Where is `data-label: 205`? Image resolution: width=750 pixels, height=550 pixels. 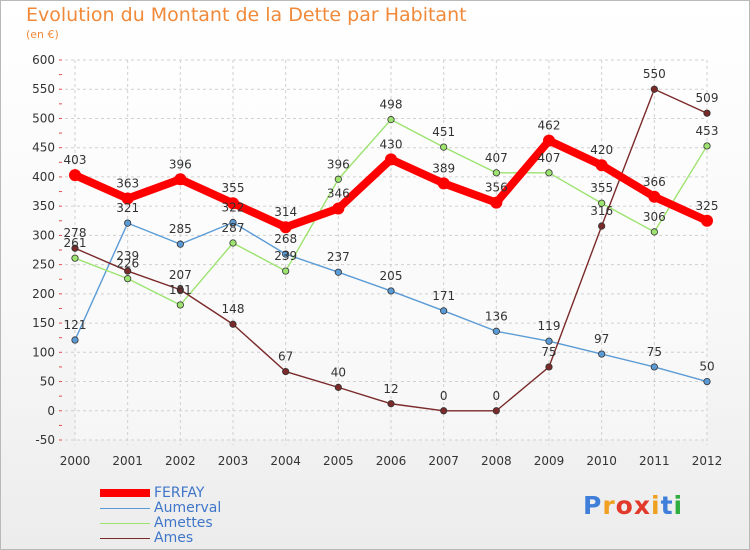
data-label: 205 is located at coordinates (391, 276).